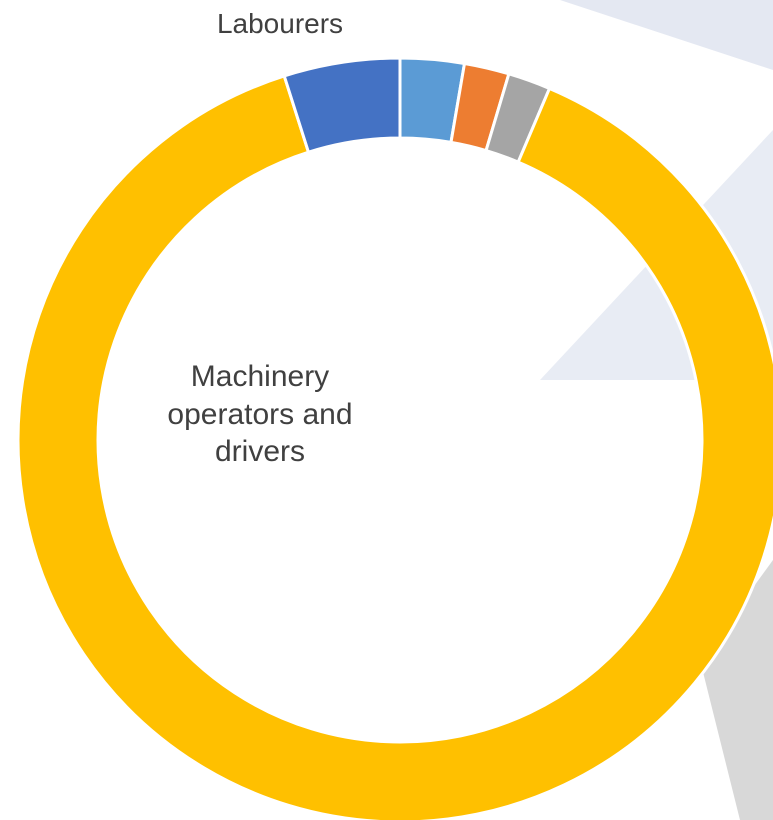 Image resolution: width=773 pixels, height=820 pixels. I want to click on segment-label: Labourers, so click(280, 23).